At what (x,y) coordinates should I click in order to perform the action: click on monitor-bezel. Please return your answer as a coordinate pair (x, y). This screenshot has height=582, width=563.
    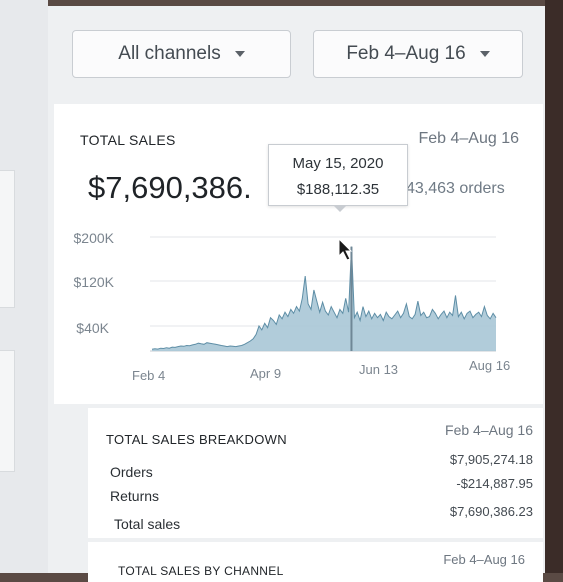
    Looking at the image, I should click on (554, 286).